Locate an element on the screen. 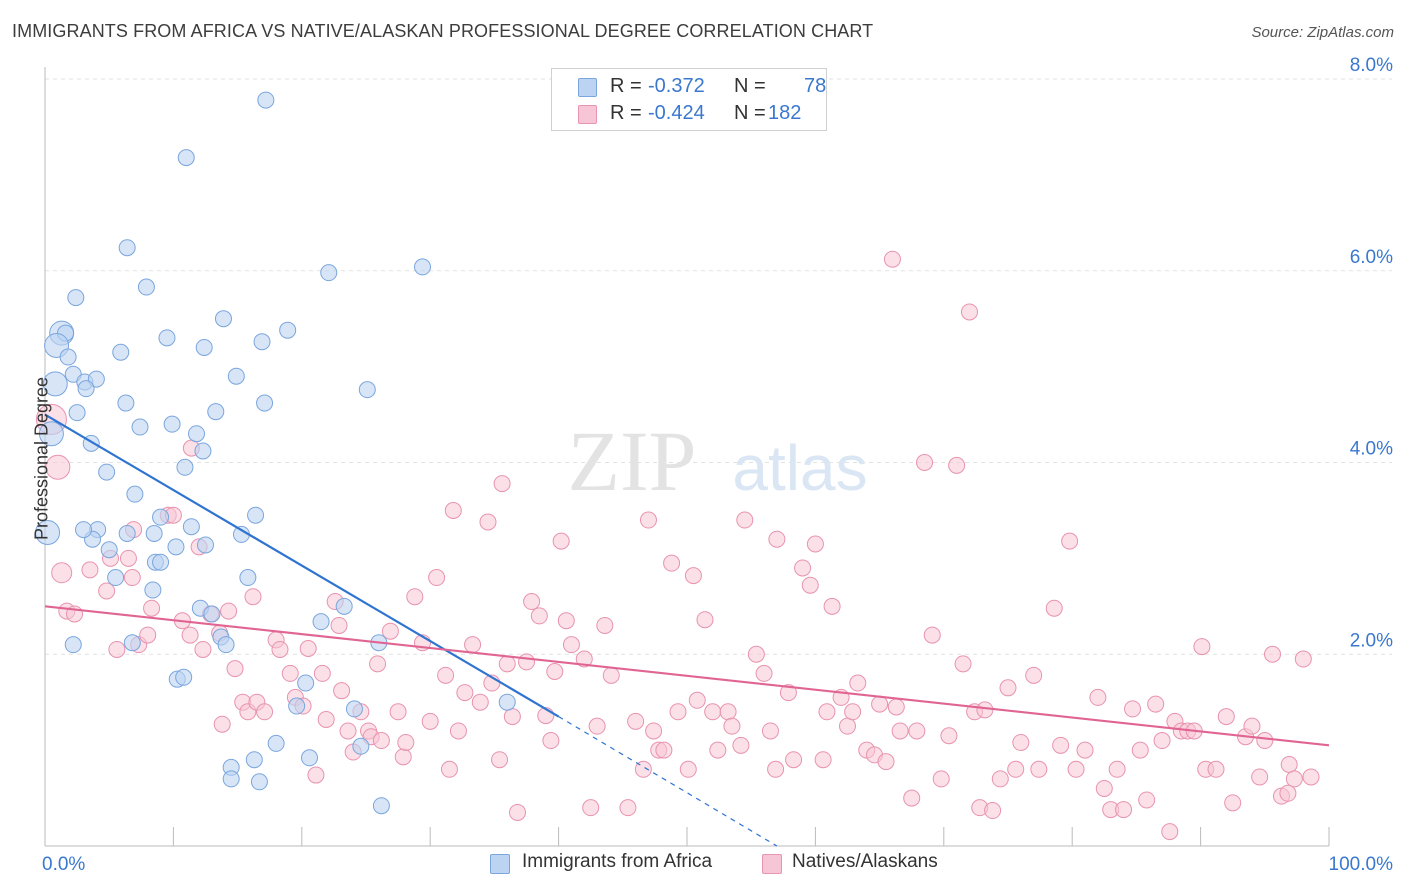 The image size is (1406, 892). correlation-legend: R = -0.372 N = 78 R = -0.424 N = 182 is located at coordinates (689, 99).